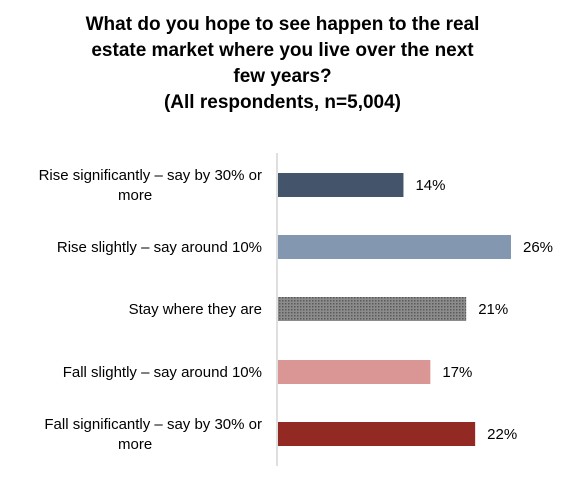 Image resolution: width=565 pixels, height=489 pixels. I want to click on chart-title-line-4: (All respondents, n=5,004), so click(282, 102).